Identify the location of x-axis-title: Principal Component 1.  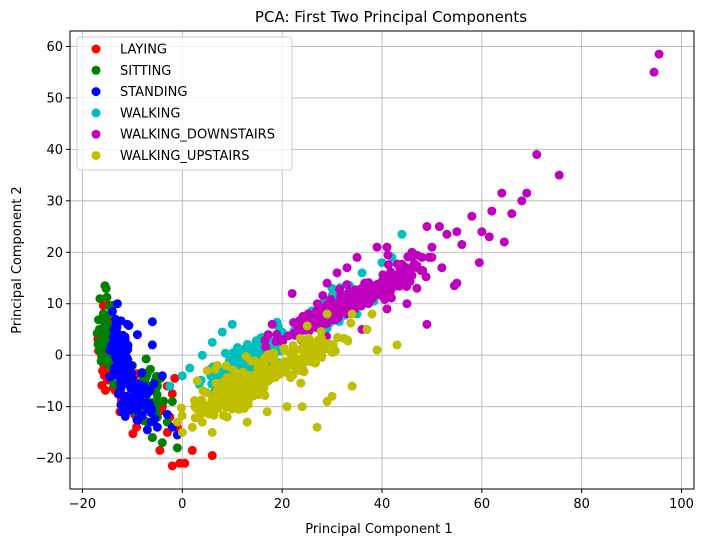
(378, 529).